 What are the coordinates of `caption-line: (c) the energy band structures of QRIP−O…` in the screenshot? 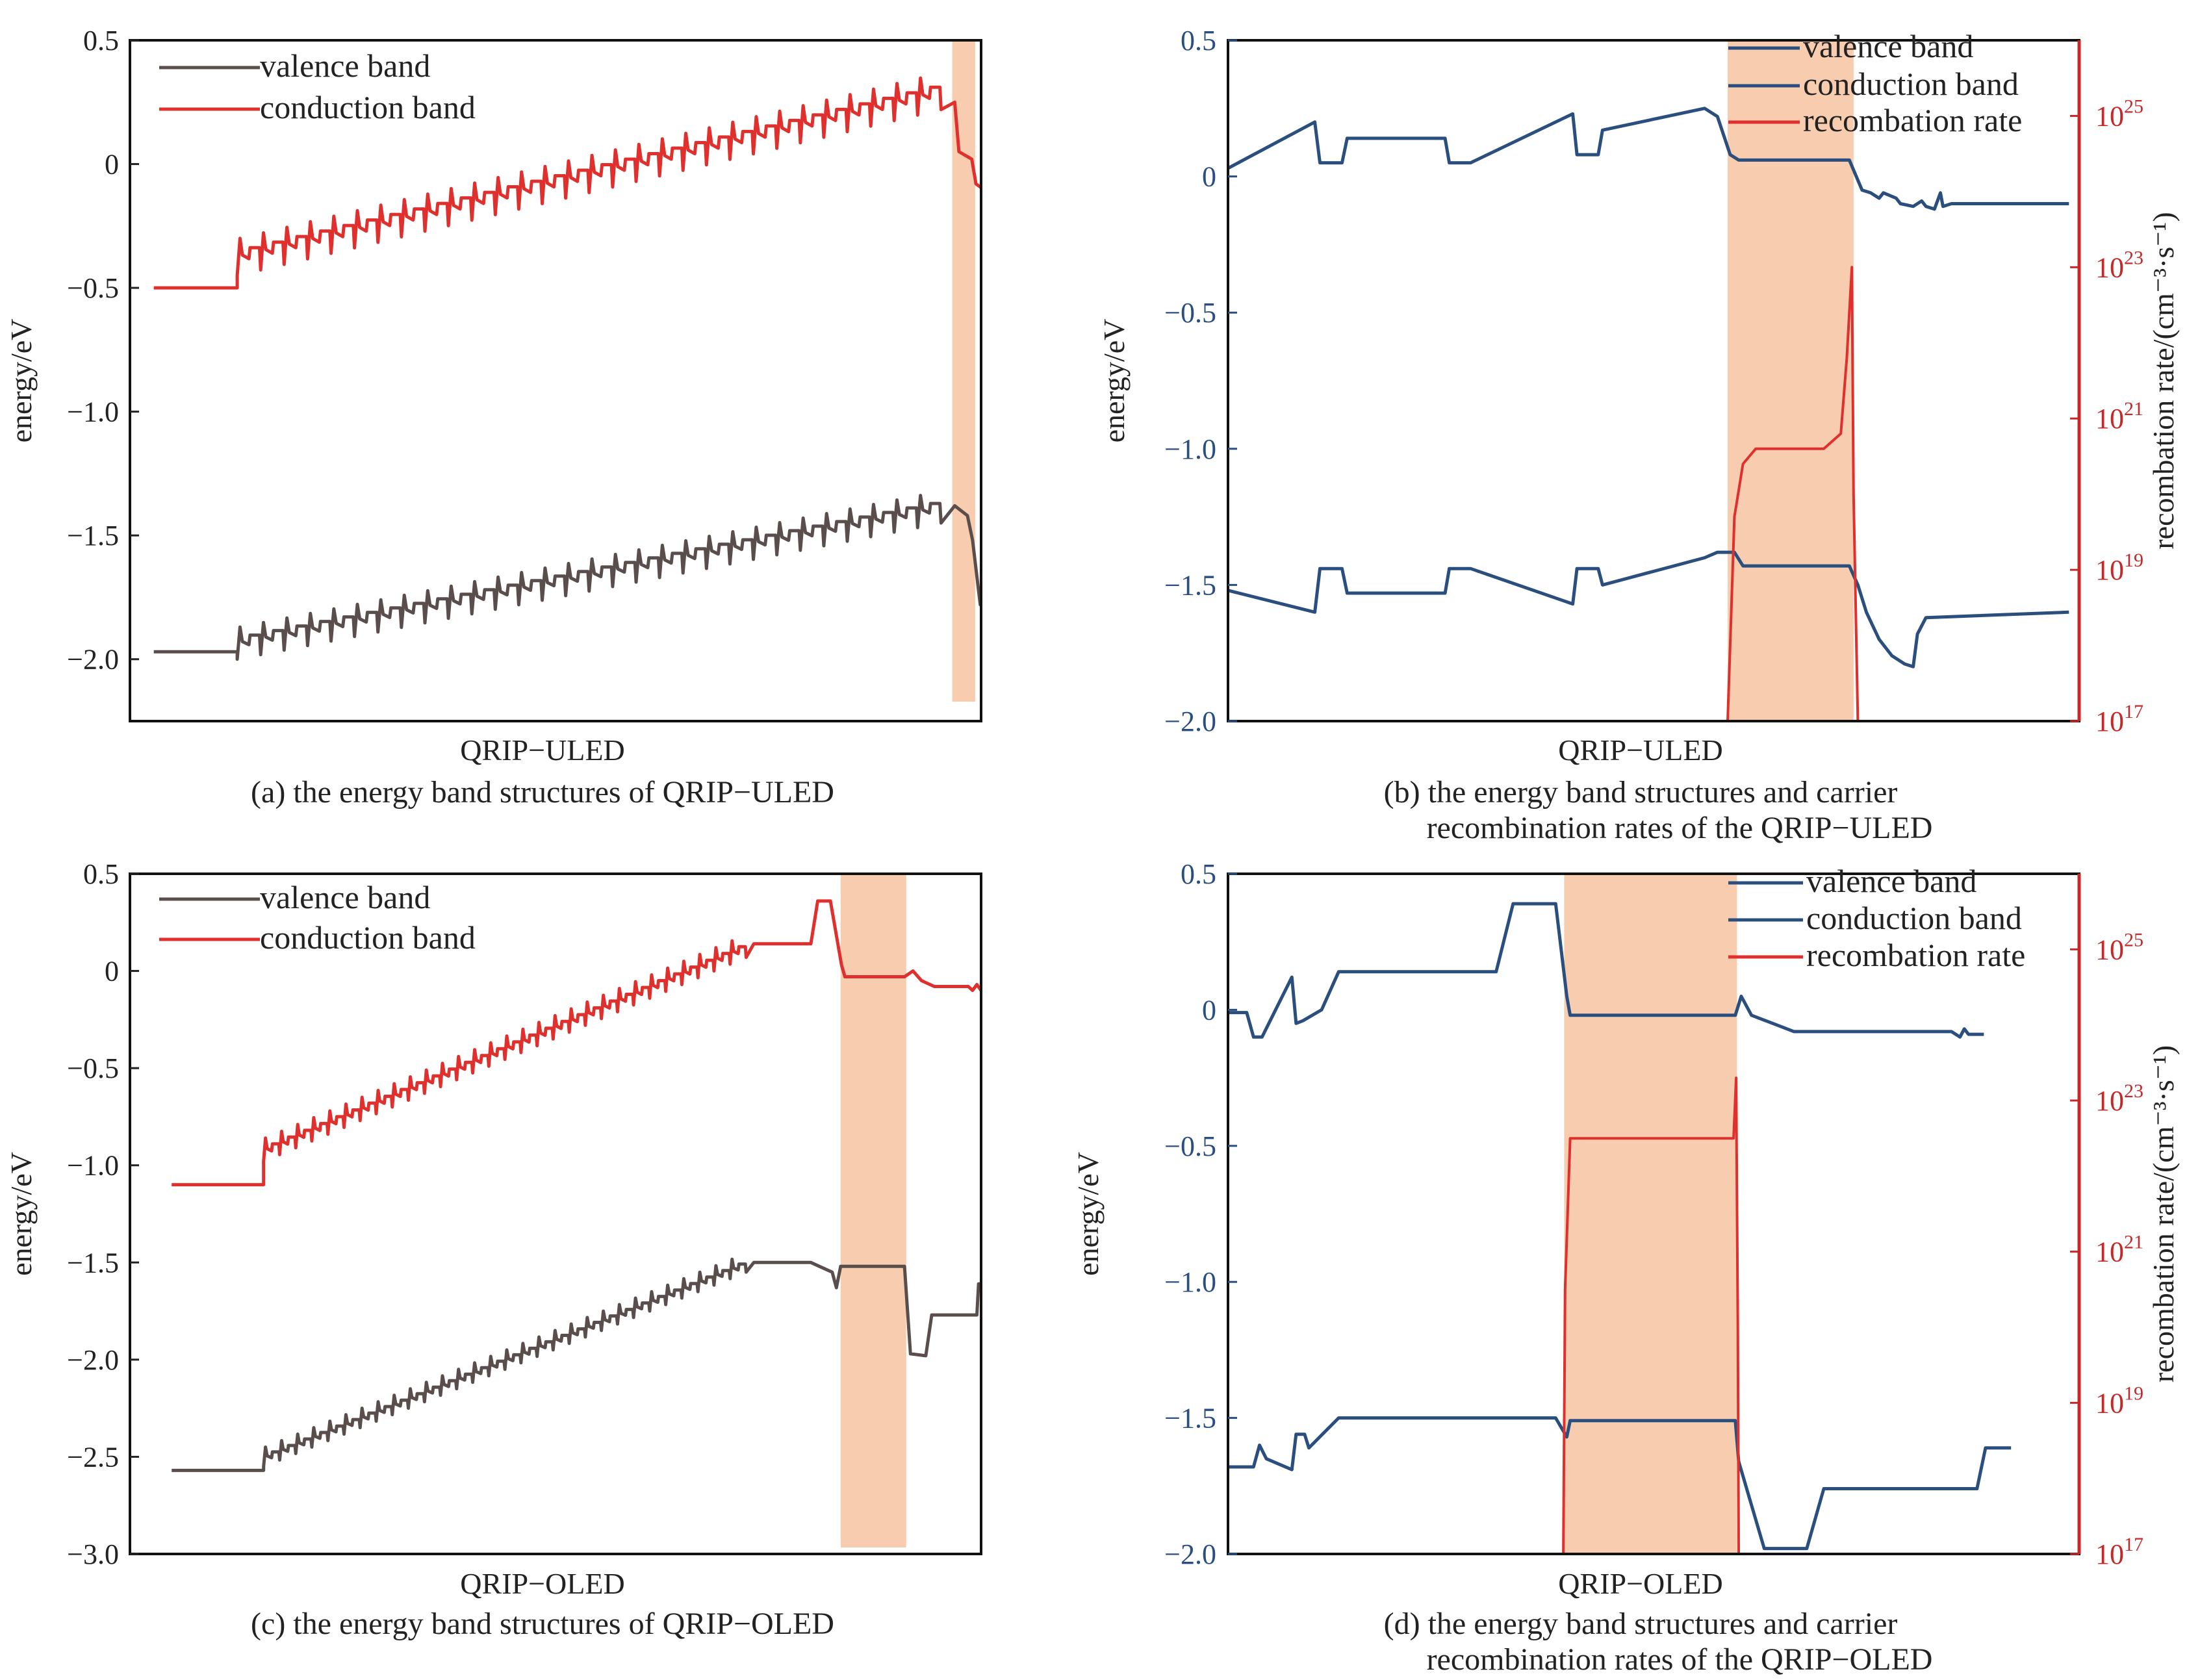 It's located at (542, 1624).